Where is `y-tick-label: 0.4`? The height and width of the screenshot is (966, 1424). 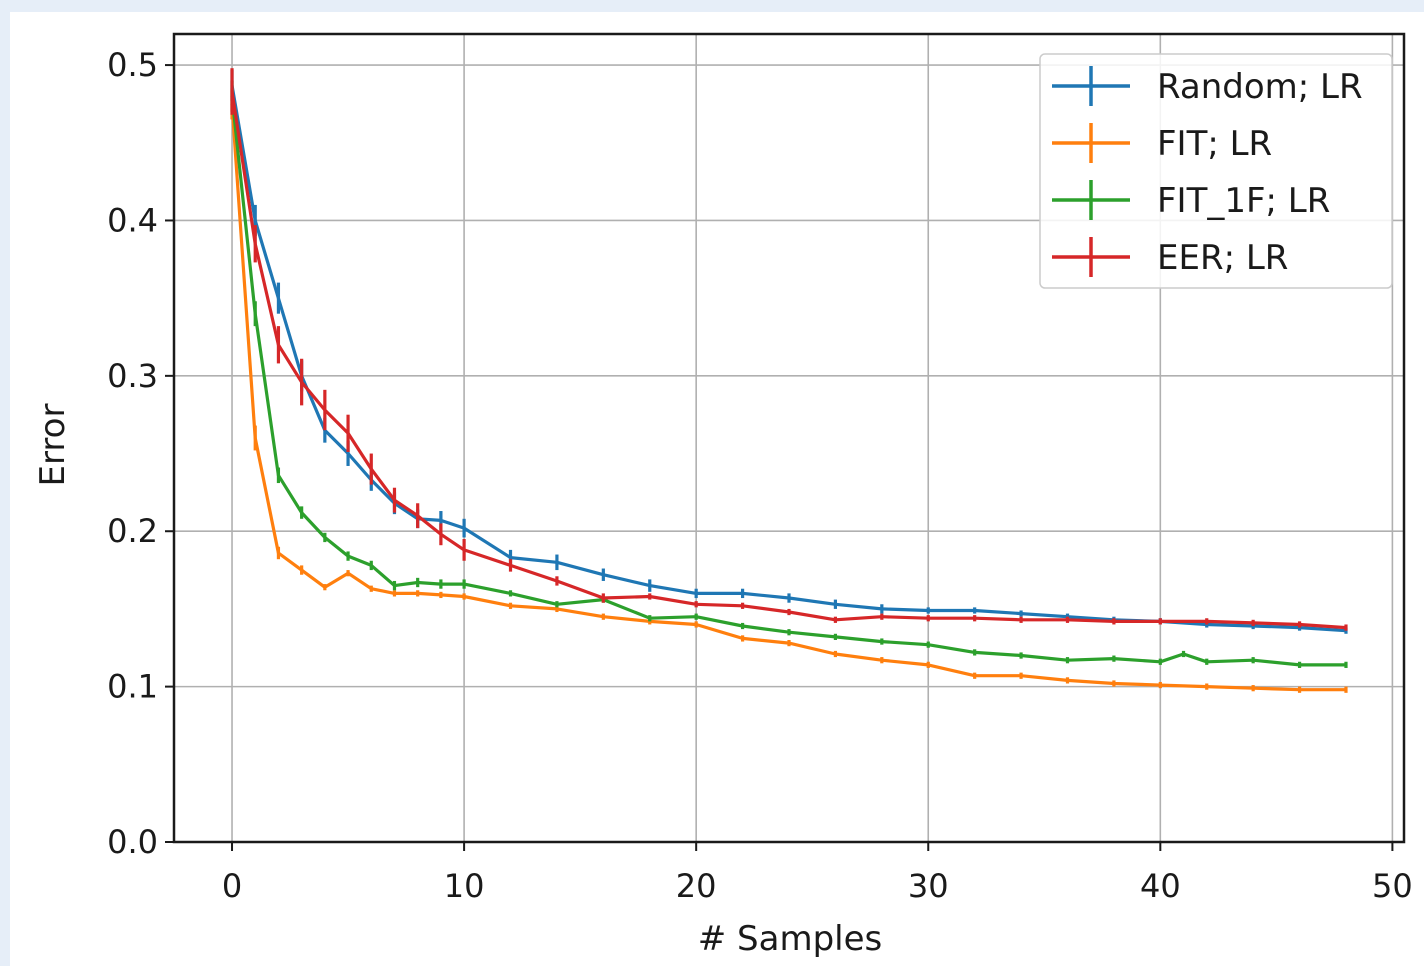 y-tick-label: 0.4 is located at coordinates (132, 220).